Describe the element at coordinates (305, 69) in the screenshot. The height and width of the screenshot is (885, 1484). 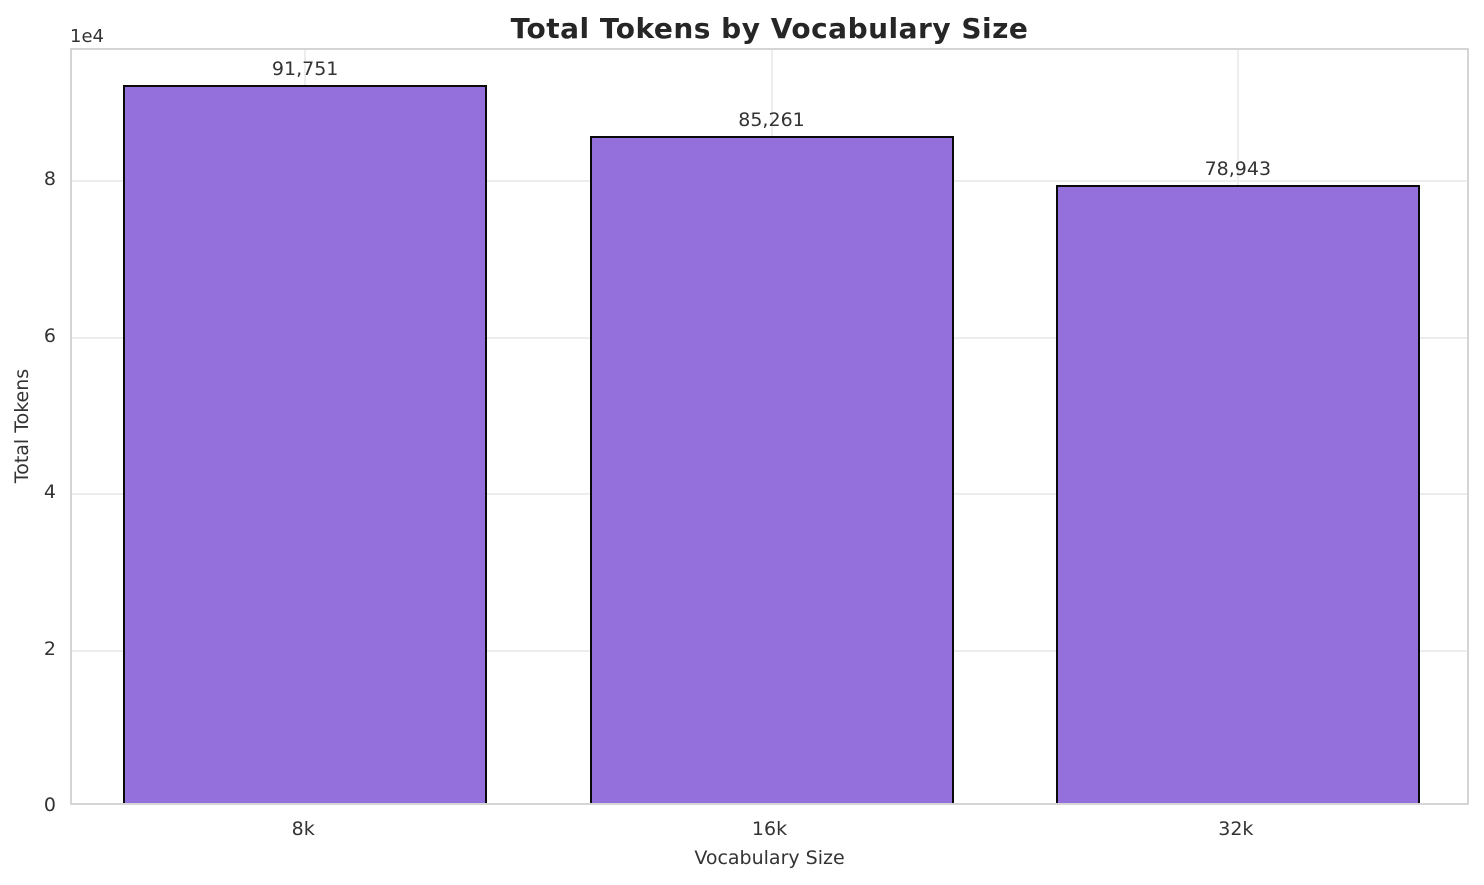
I see `bar-value-label: 91,751` at that location.